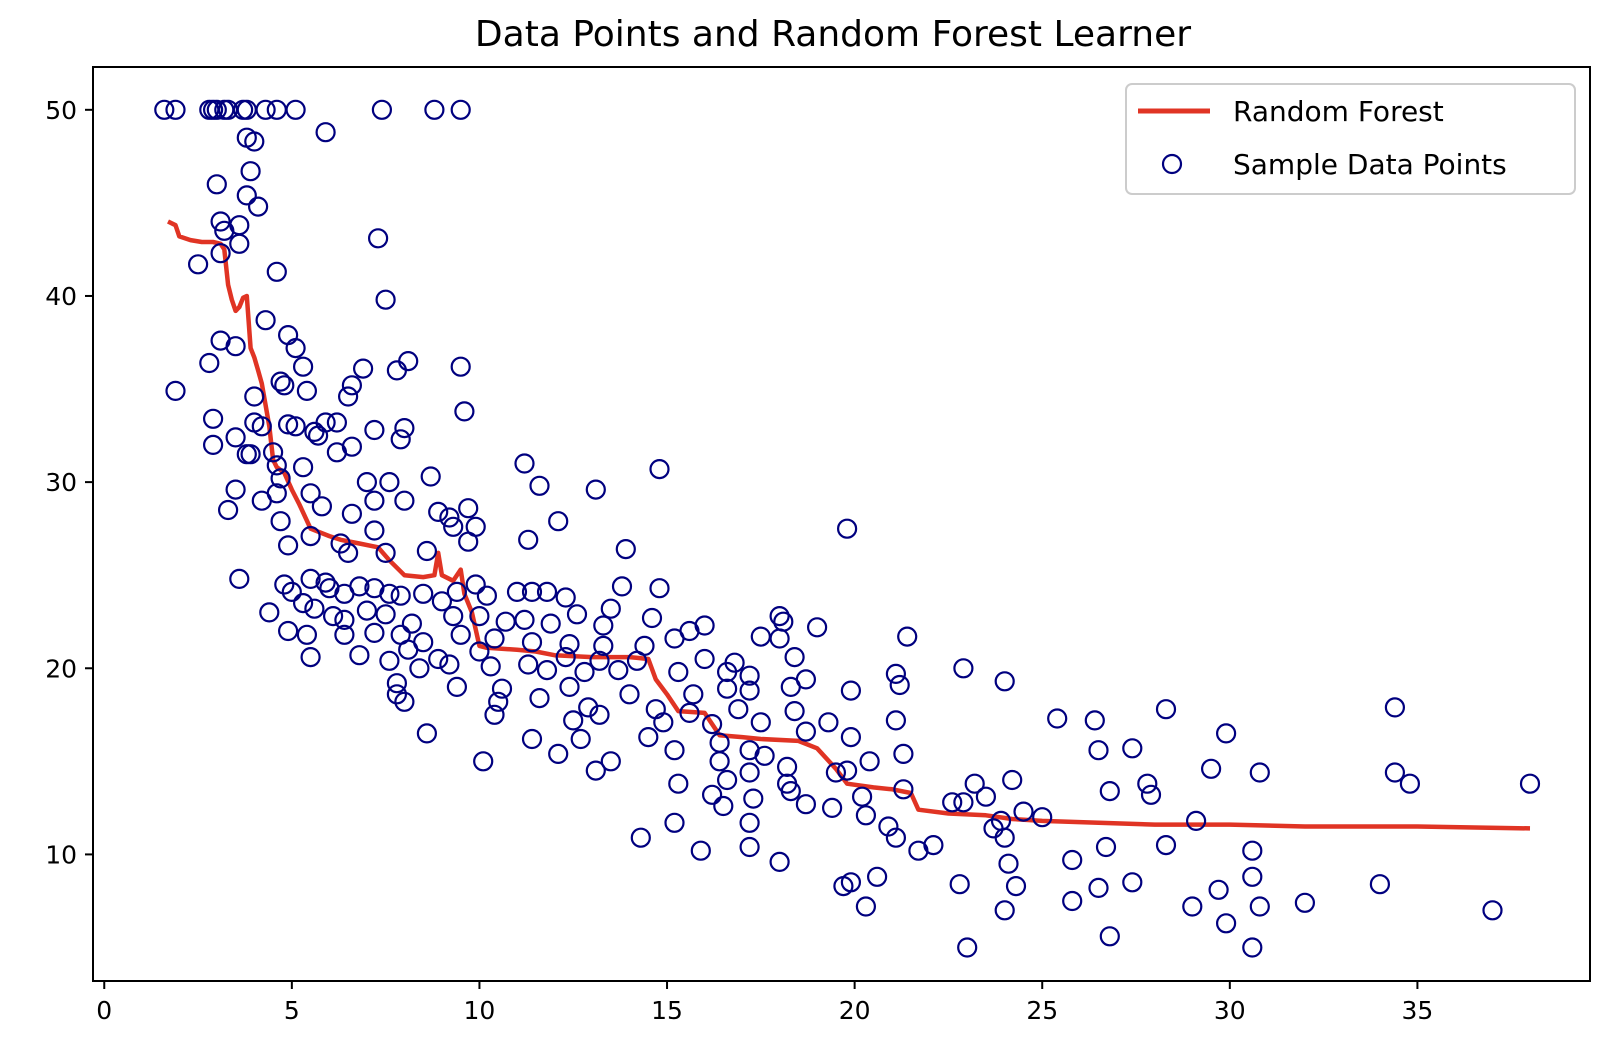 This screenshot has height=1046, width=1620. What do you see at coordinates (61, 482) in the screenshot?
I see `y-tick-label: 30` at bounding box center [61, 482].